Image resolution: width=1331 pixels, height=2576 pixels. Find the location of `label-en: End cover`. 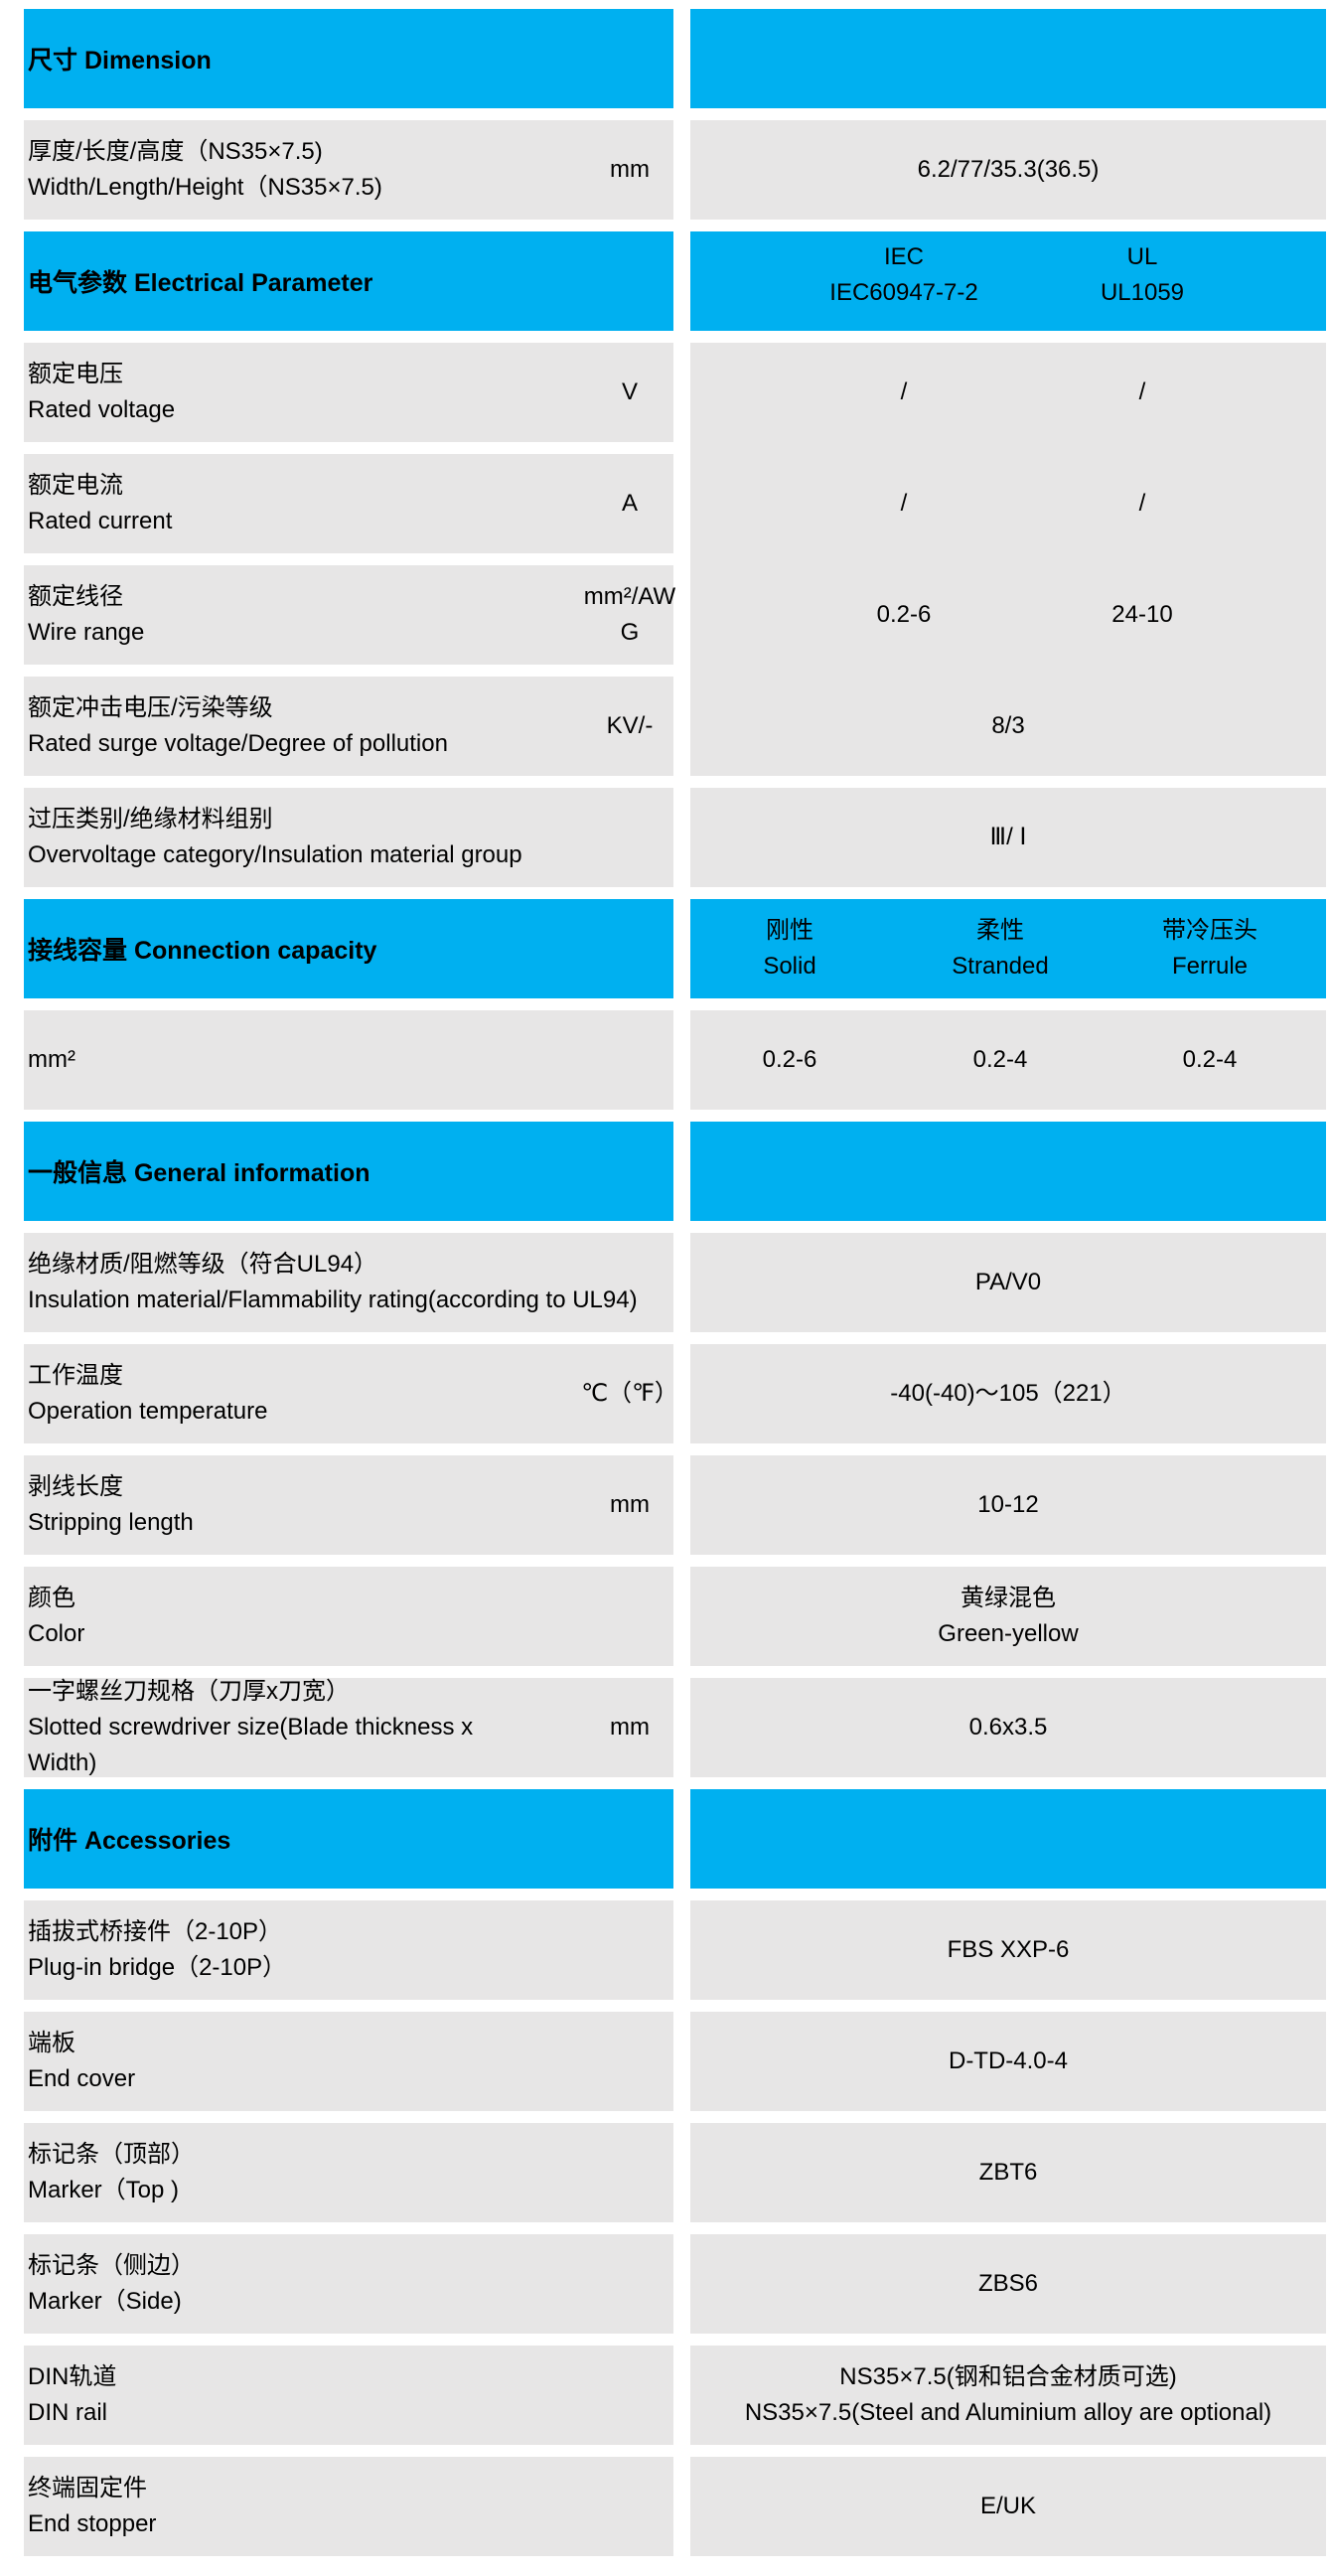

label-en: End cover is located at coordinates (82, 2079).